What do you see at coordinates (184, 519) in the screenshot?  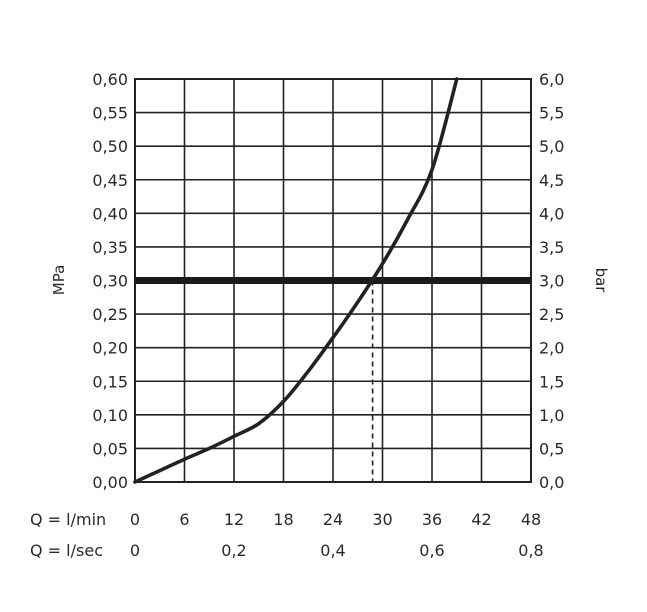 I see `x-tick-label-lpm: 6` at bounding box center [184, 519].